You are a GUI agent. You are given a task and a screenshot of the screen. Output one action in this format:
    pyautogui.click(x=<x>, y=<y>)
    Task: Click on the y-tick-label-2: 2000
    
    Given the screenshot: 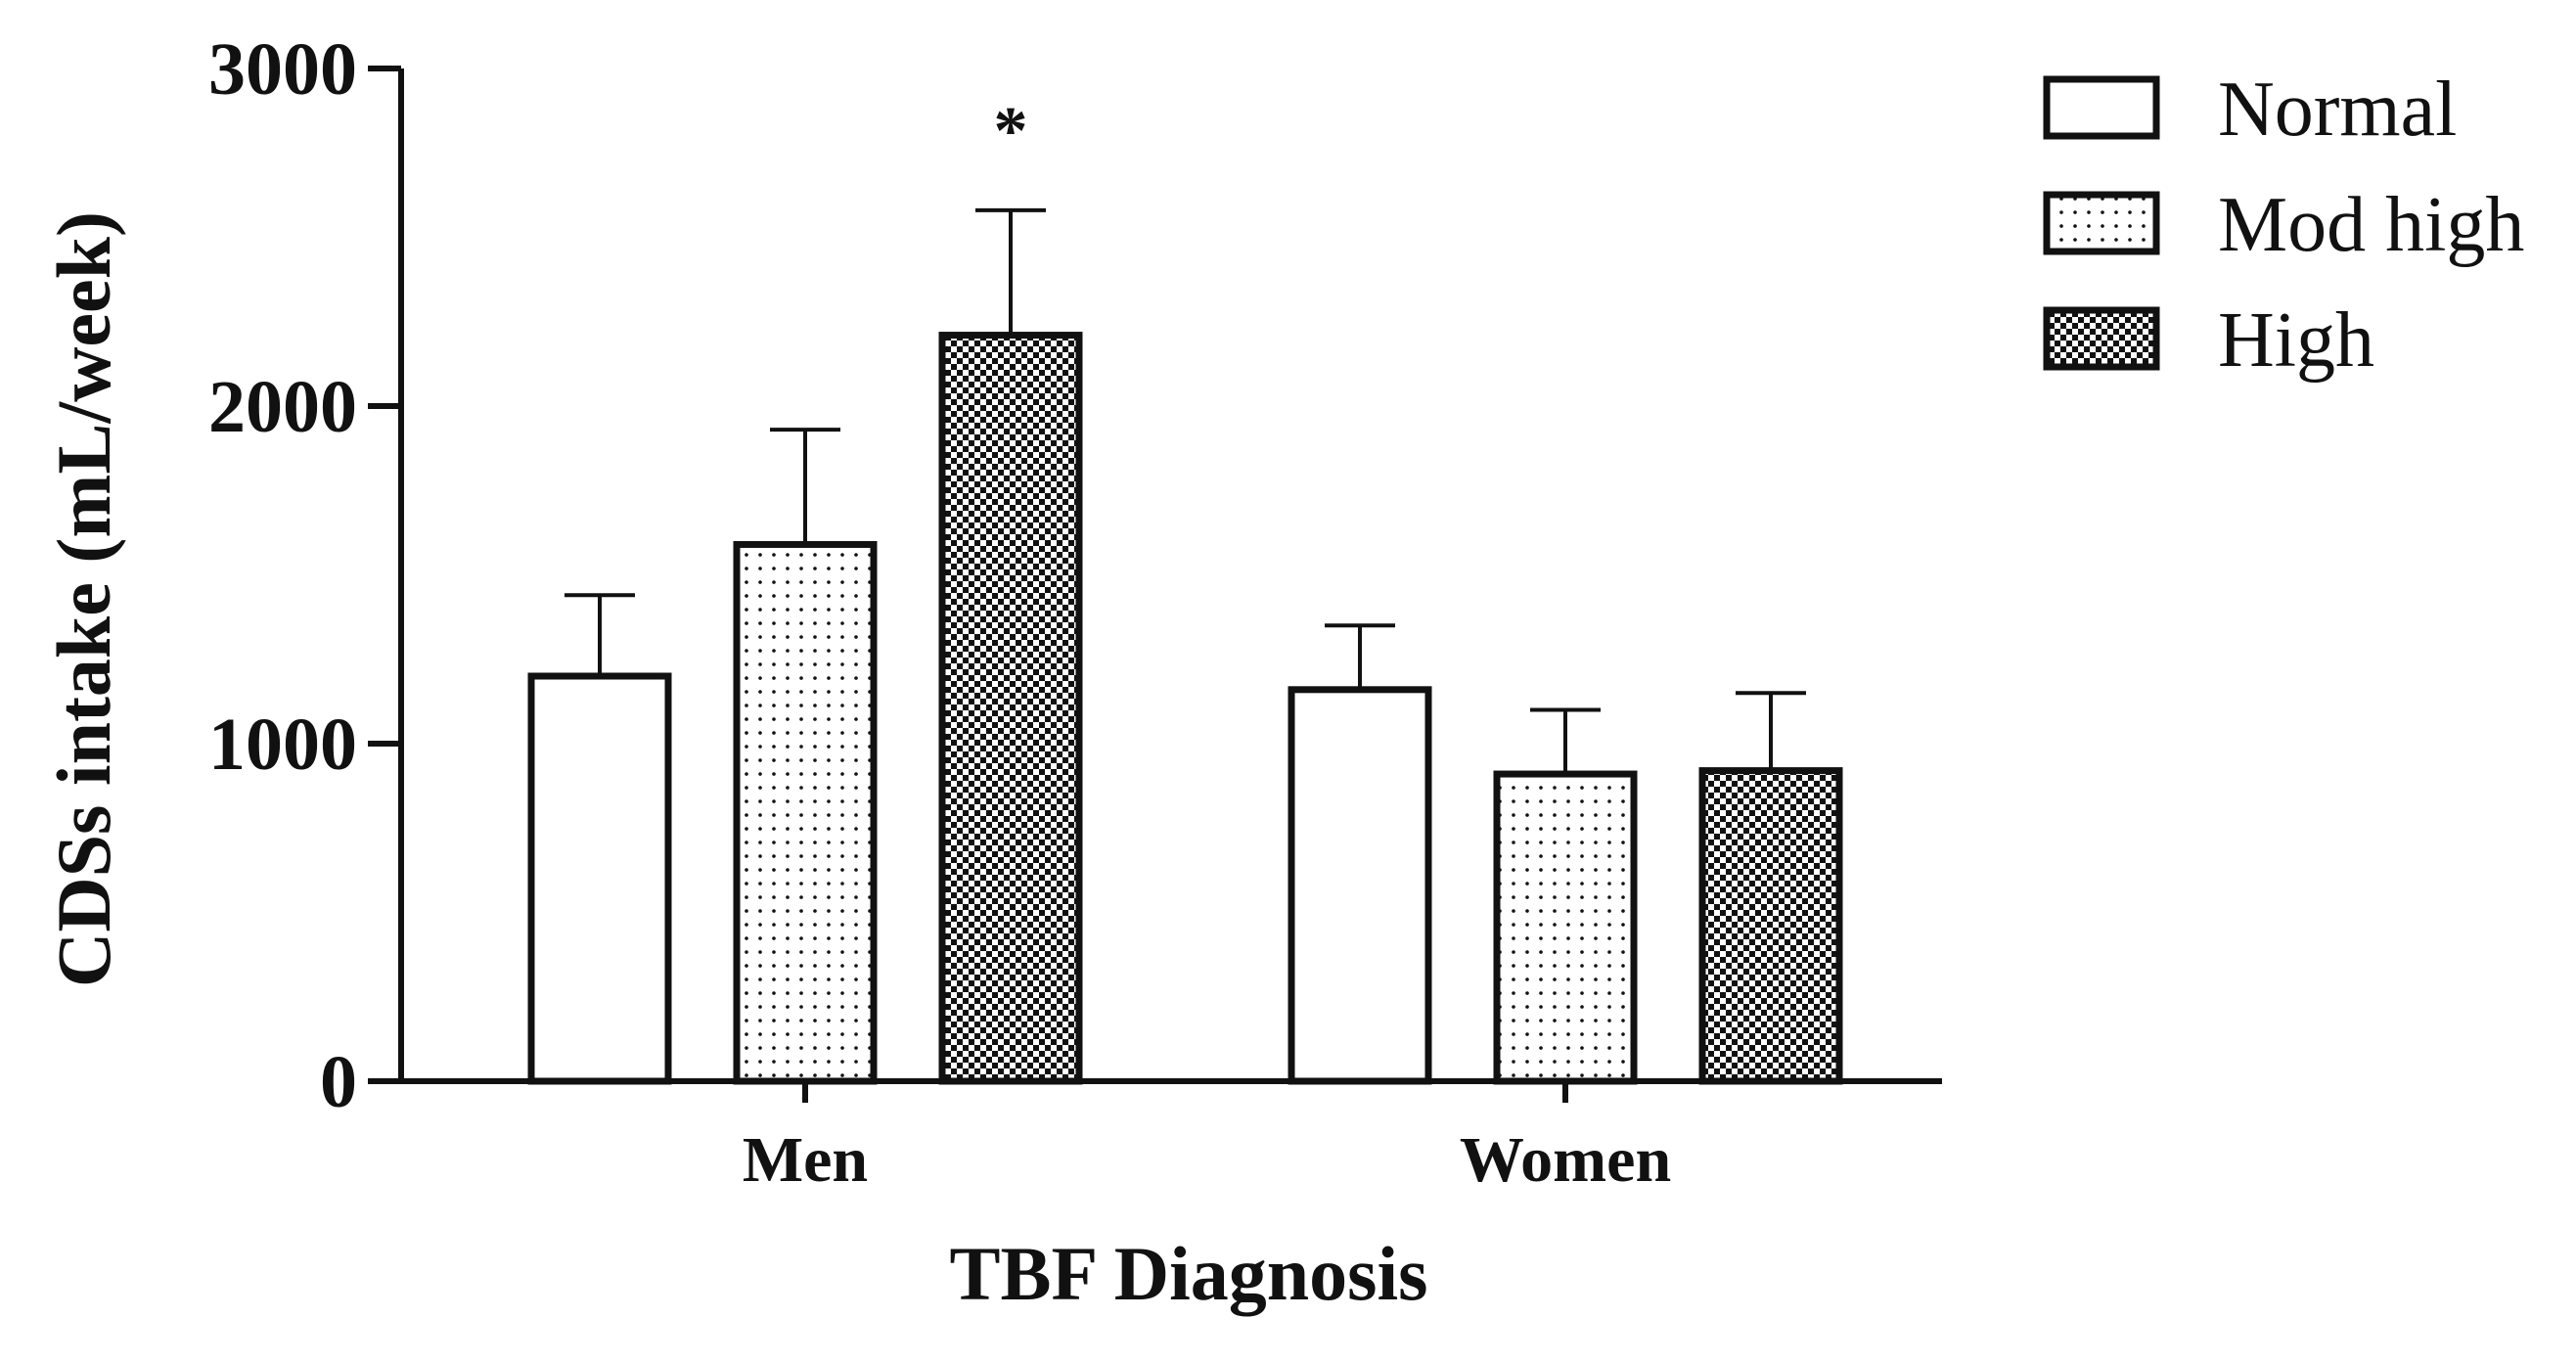 What is the action you would take?
    pyautogui.click(x=282, y=407)
    